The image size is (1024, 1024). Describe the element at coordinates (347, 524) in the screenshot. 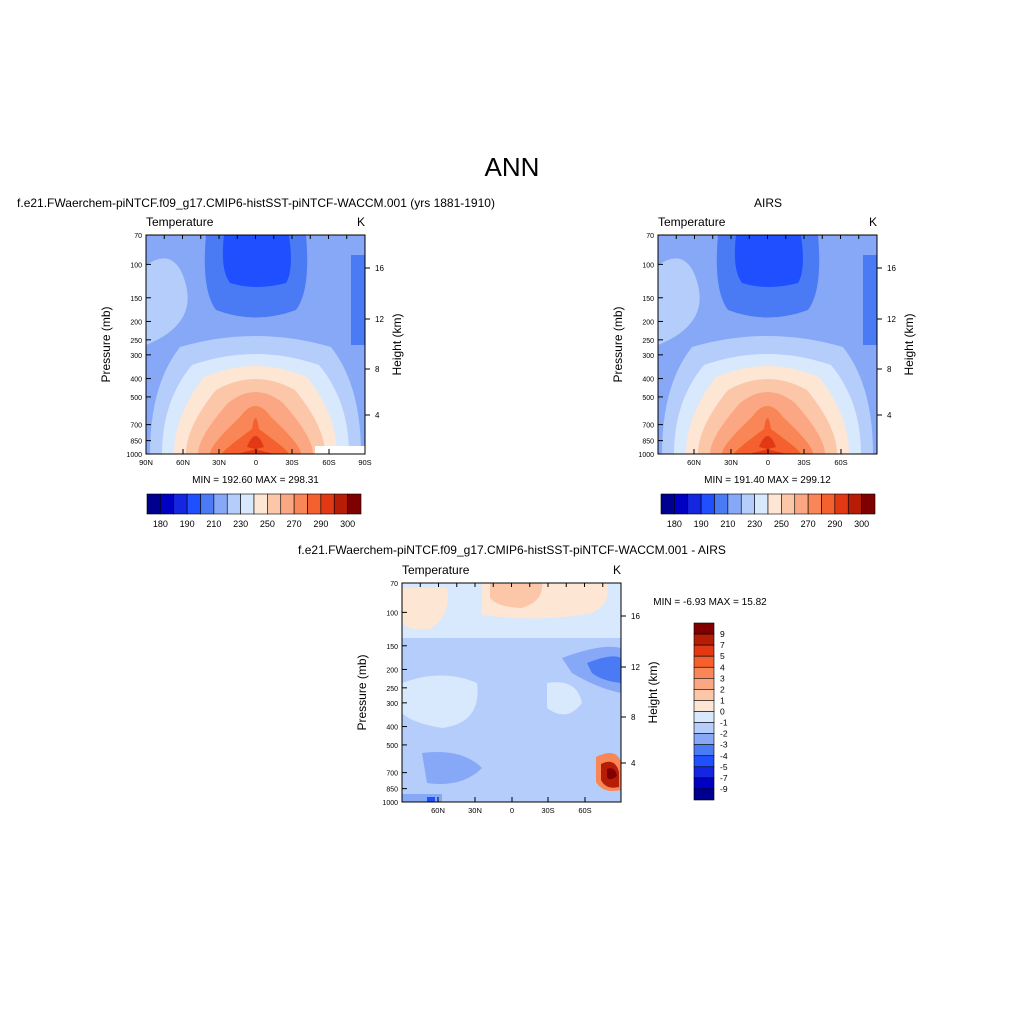

I see `colorbar-label: 300` at that location.